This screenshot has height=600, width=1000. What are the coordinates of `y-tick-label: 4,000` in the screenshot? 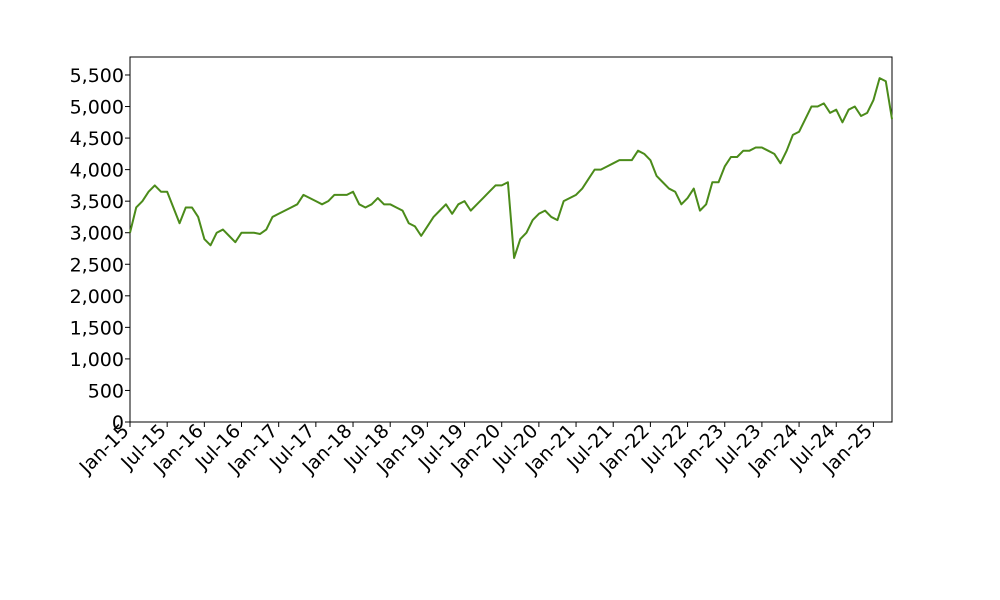 It's located at (97, 171).